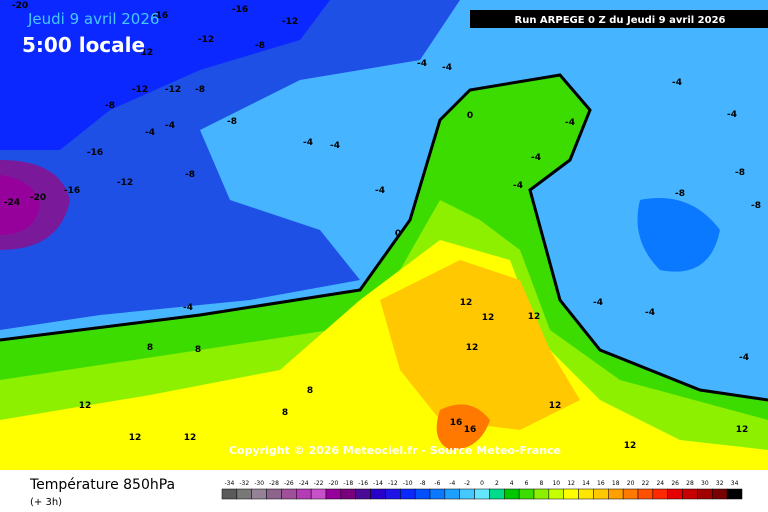 This screenshot has width=768, height=512. Describe the element at coordinates (319, 483) in the screenshot. I see `legend-value: -22` at that location.